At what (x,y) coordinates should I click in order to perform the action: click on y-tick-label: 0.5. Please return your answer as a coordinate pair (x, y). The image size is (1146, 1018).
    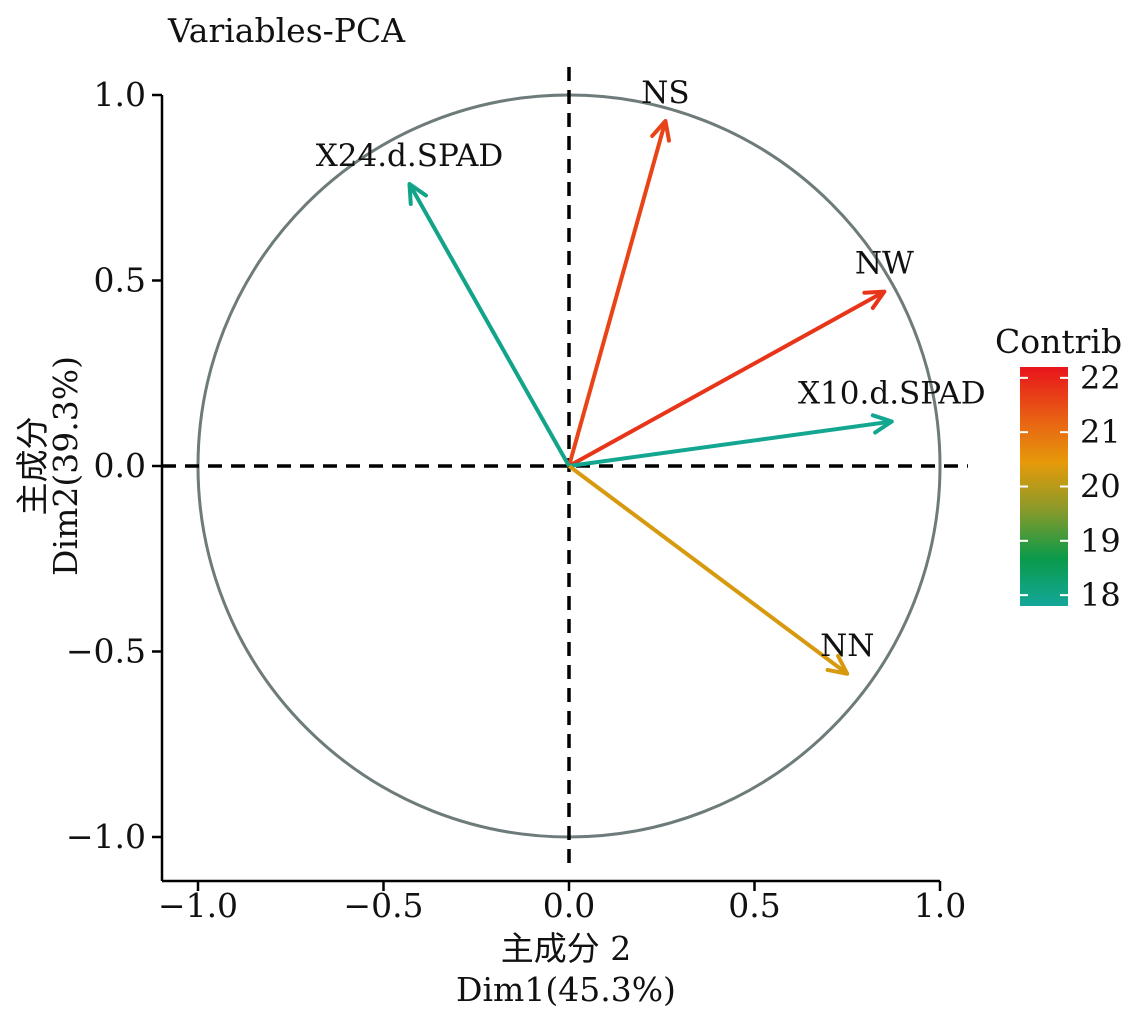
    Looking at the image, I should click on (120, 280).